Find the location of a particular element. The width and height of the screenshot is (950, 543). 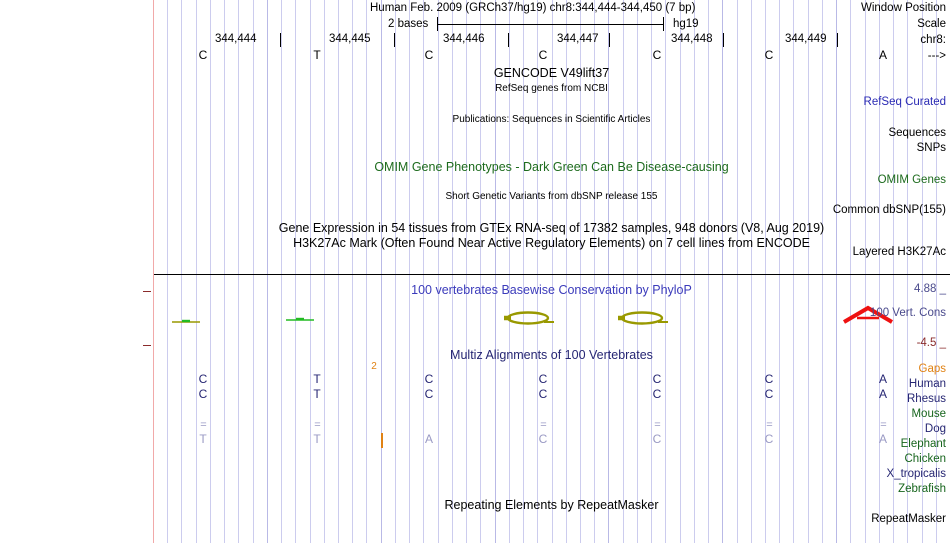

maf-base-human: T is located at coordinates (317, 379).